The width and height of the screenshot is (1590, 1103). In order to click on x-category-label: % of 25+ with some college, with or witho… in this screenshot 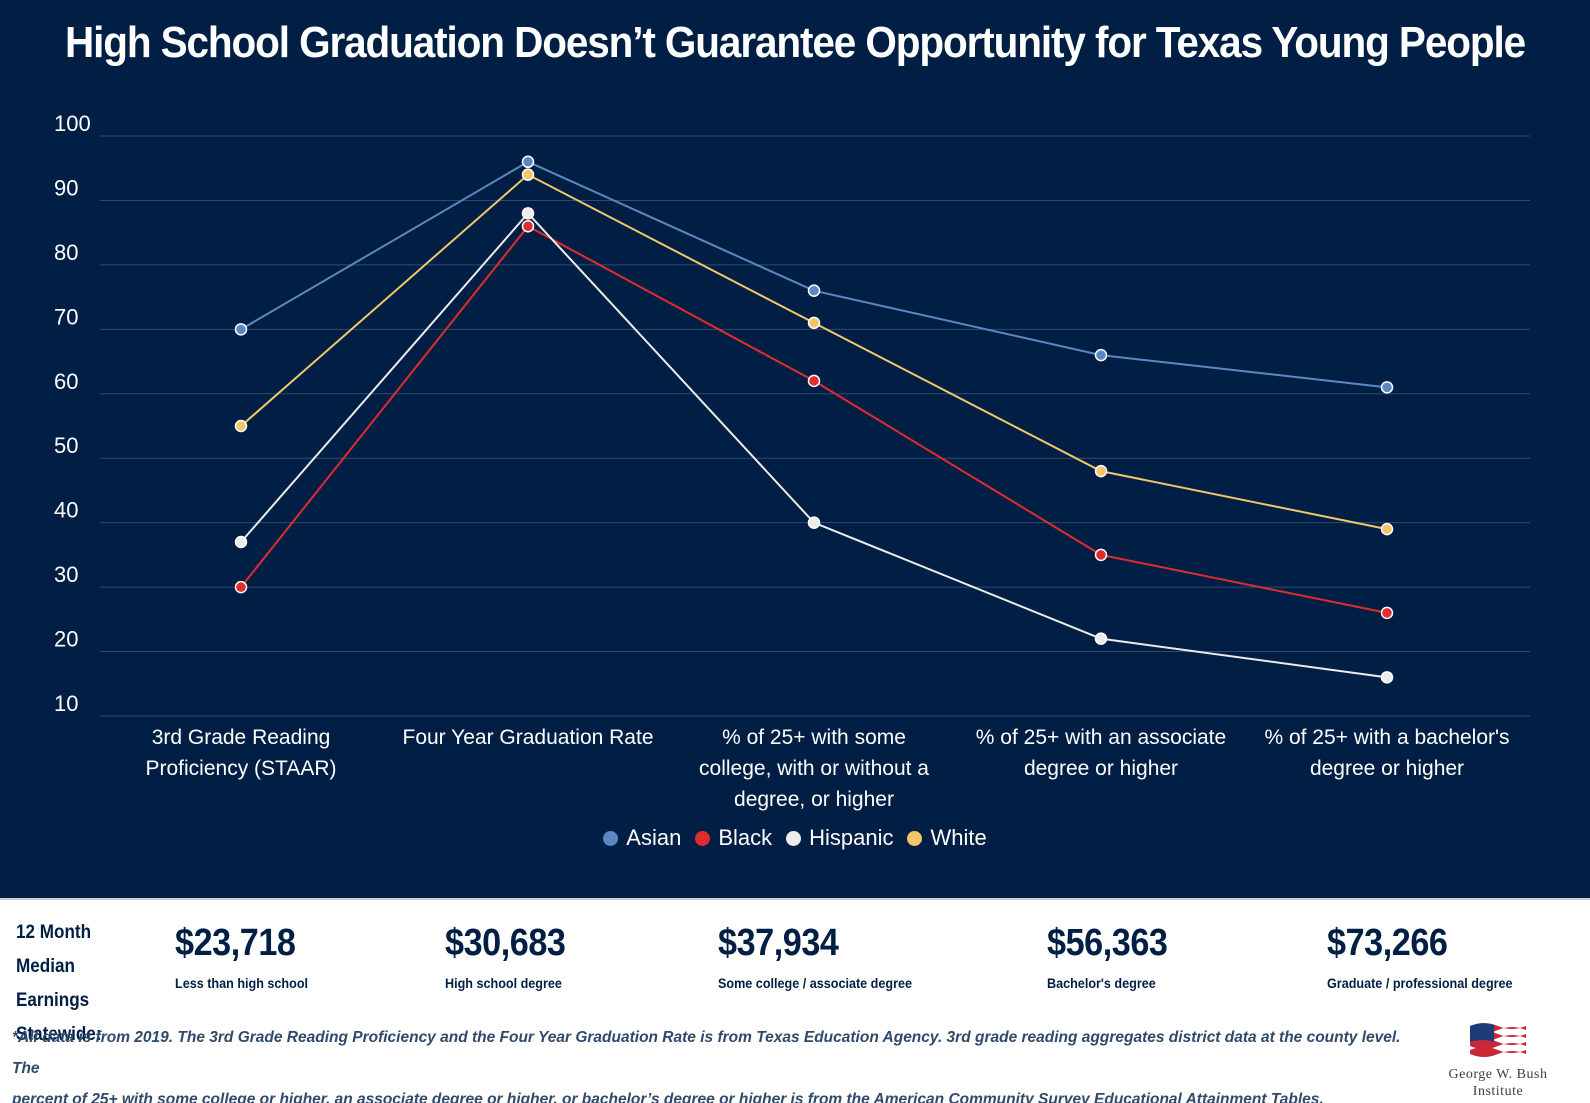, I will do `click(814, 768)`.